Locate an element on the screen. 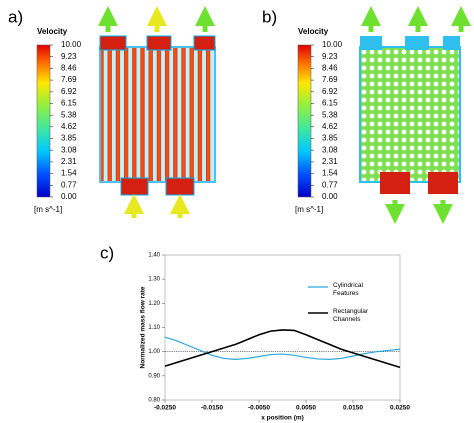 The height and width of the screenshot is (423, 474). legend-label: Cylindrical Features is located at coordinates (348, 289).